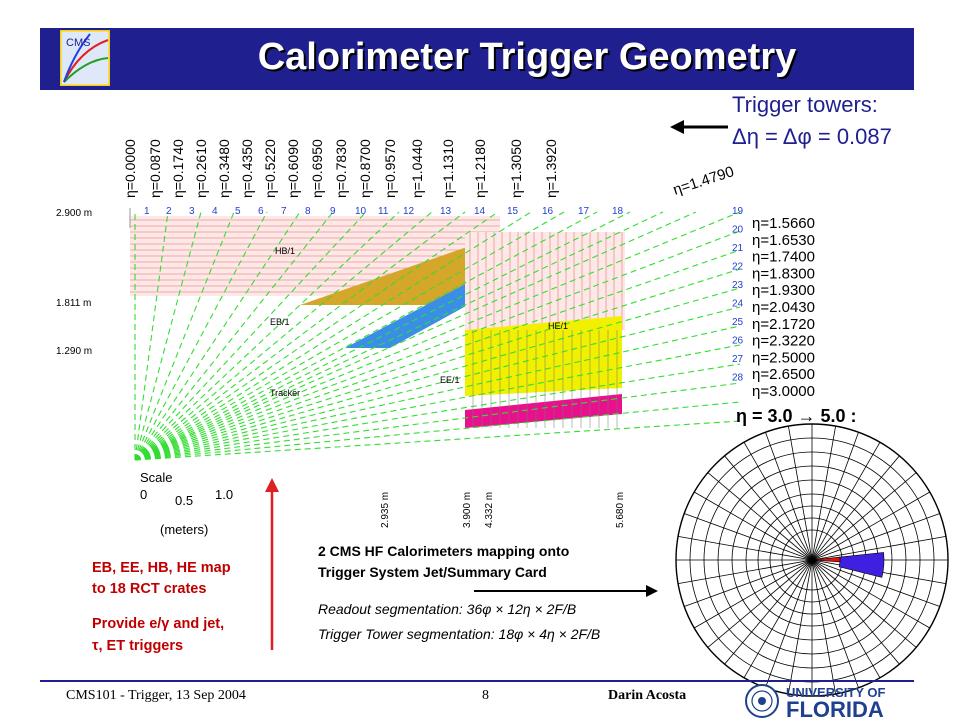 This screenshot has width=960, height=720. I want to click on tower-number: 3, so click(192, 211).